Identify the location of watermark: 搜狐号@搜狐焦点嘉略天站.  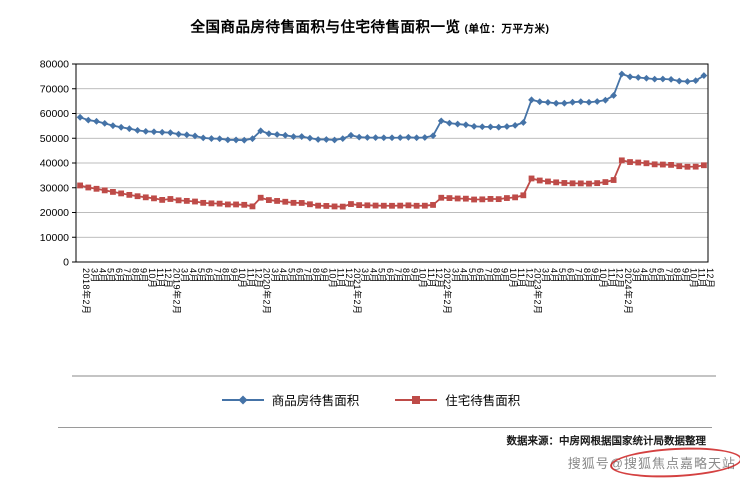
(653, 462).